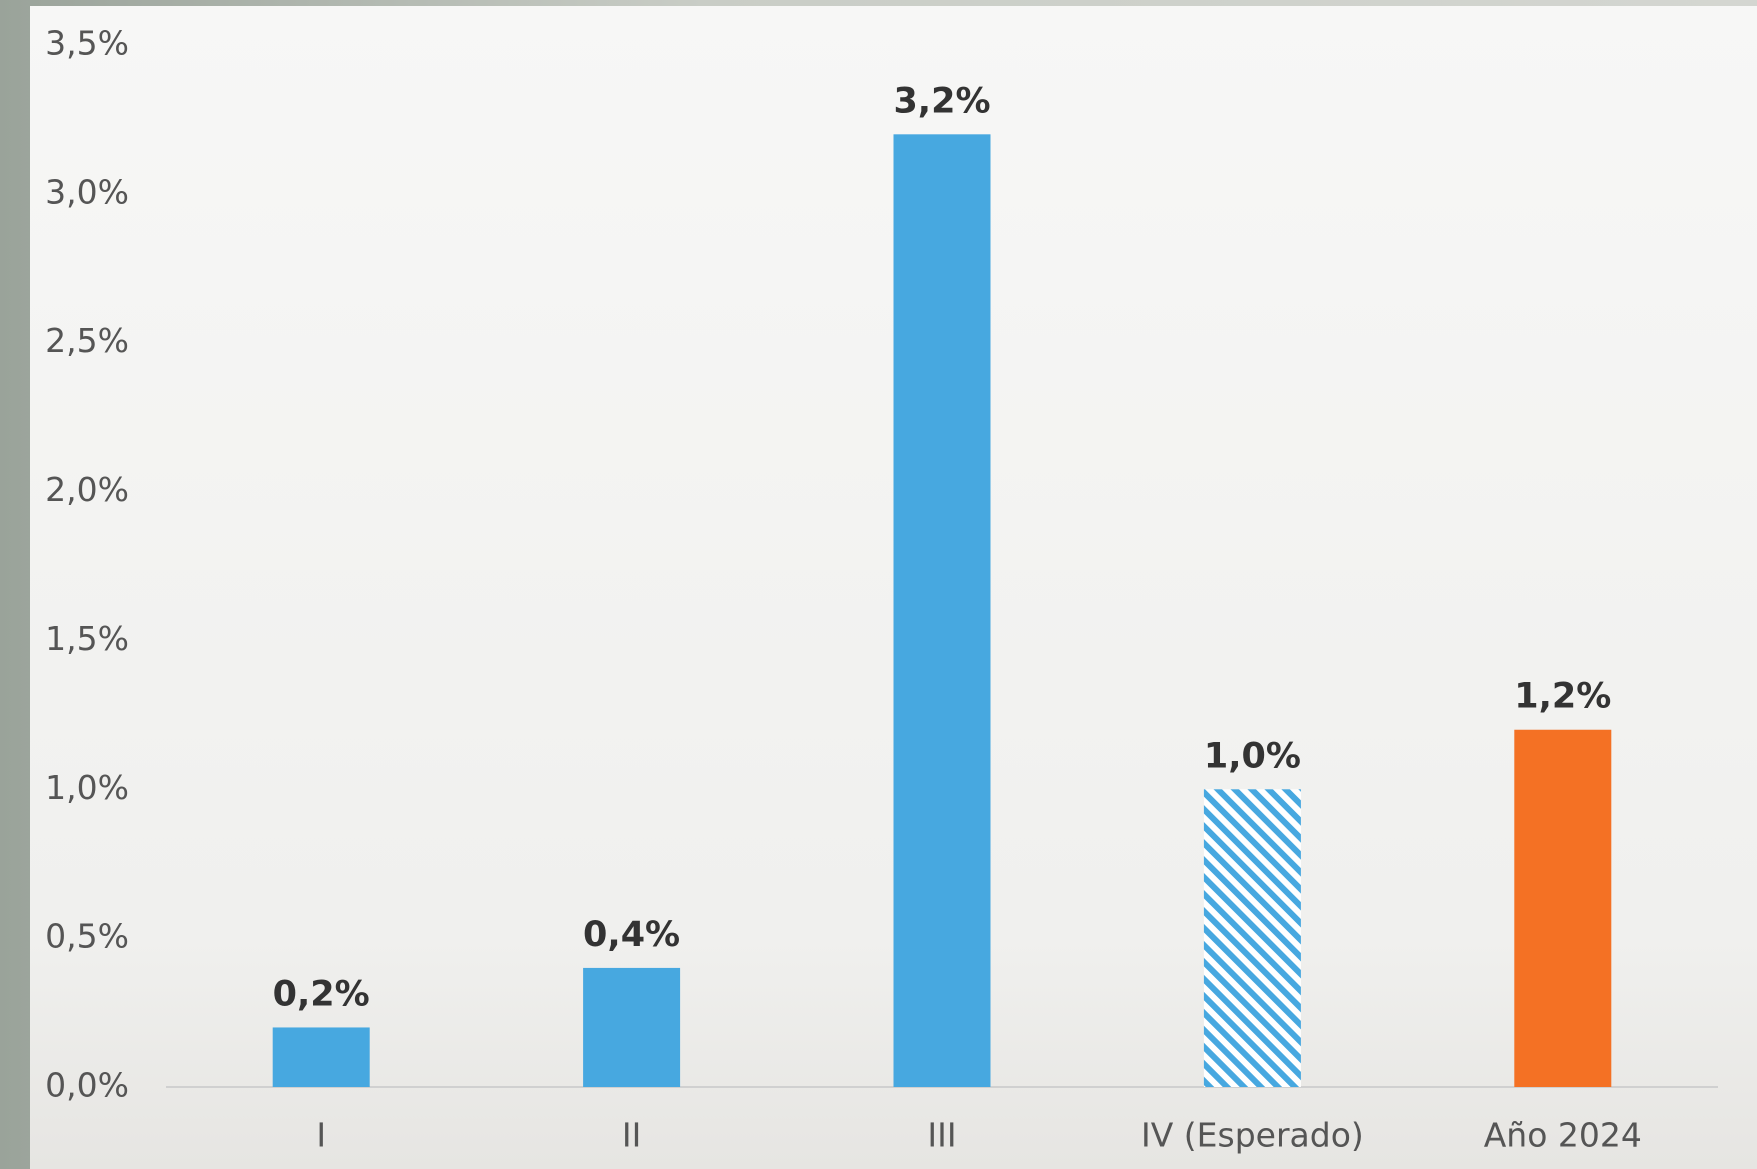 The height and width of the screenshot is (1169, 1757). Describe the element at coordinates (87, 787) in the screenshot. I see `y-tick-label: 1,0%` at that location.